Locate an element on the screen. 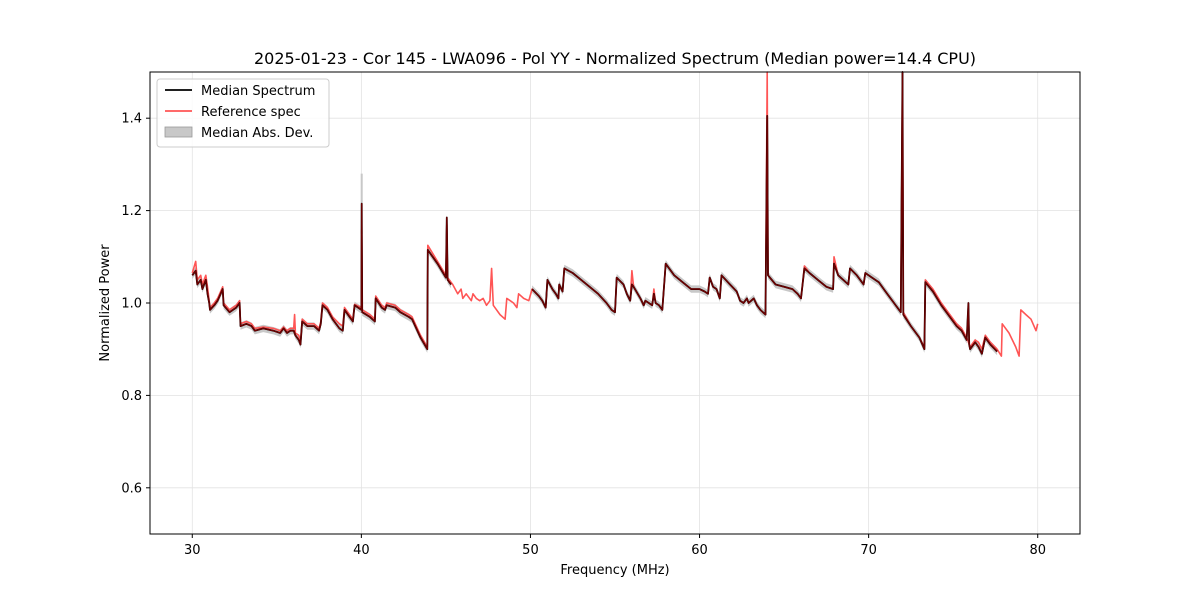 The image size is (1200, 600). x-tick-label: 50 is located at coordinates (530, 550).